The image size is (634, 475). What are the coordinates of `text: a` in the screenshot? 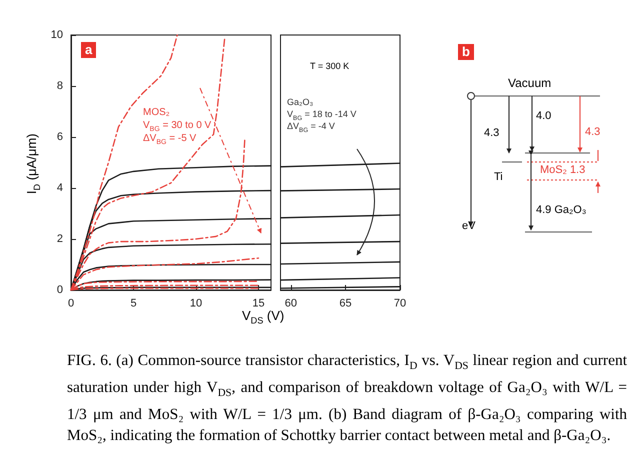 It's located at (88, 50).